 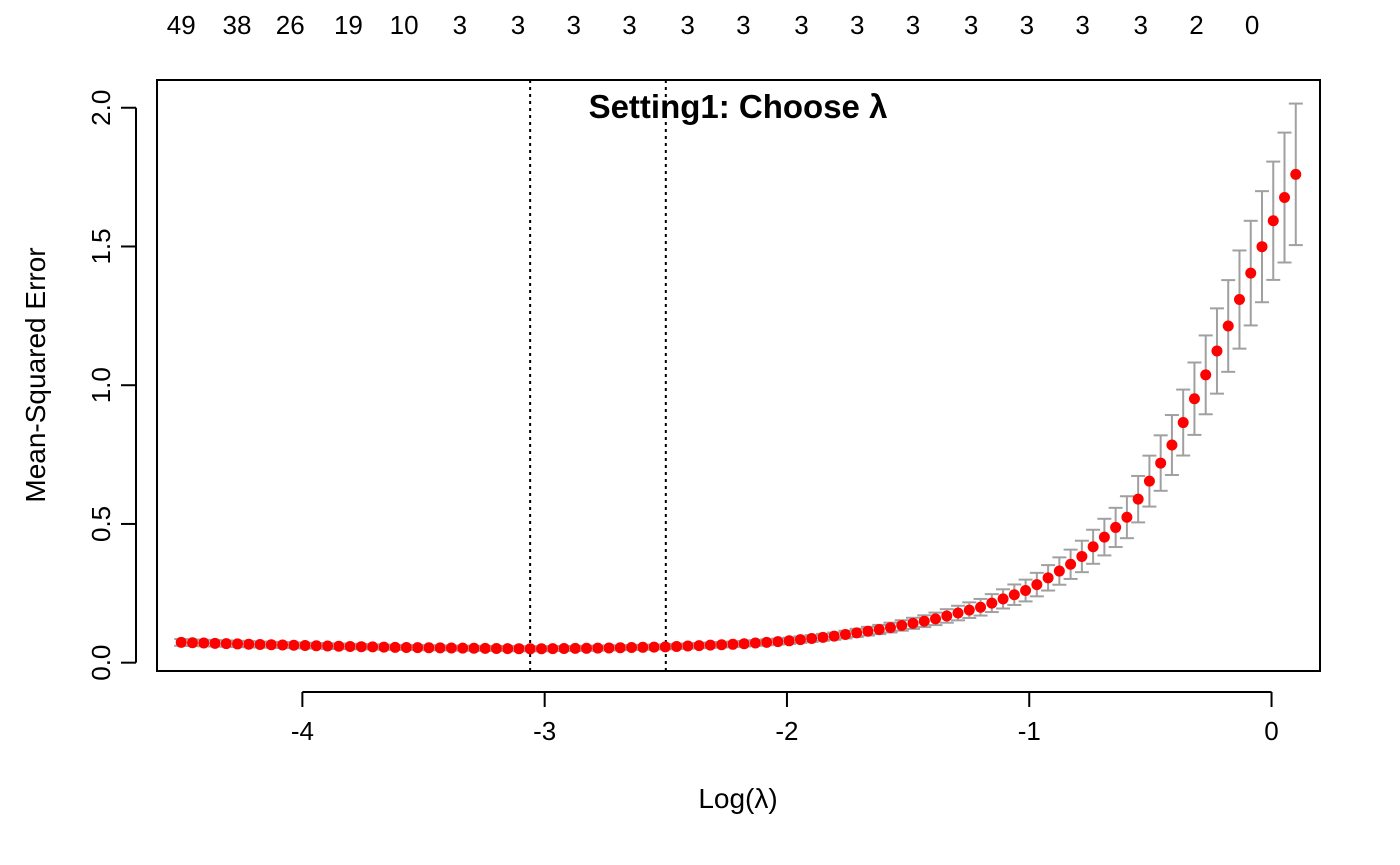 I want to click on top-axis-label: 10, so click(x=404, y=25).